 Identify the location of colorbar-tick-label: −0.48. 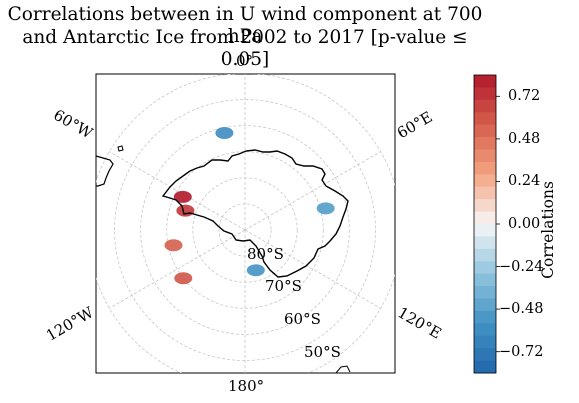
(521, 309).